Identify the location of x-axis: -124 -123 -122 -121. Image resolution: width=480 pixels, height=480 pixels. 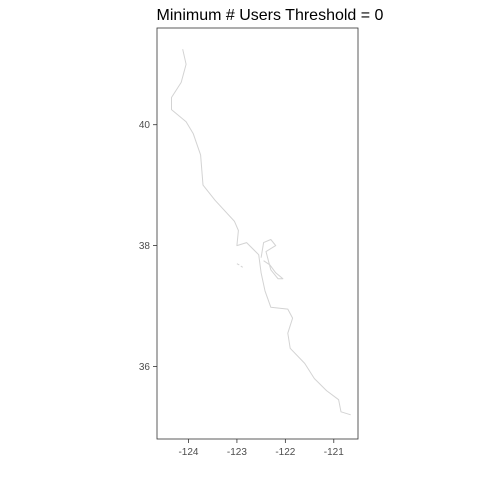
(261, 448).